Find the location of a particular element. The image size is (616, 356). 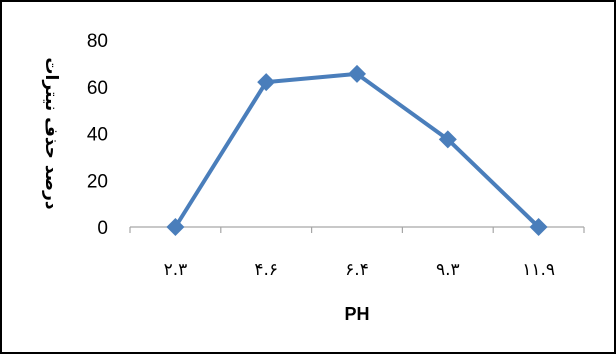

y-axis-ticks: 0 20 40 60 80 is located at coordinates (97, 135).